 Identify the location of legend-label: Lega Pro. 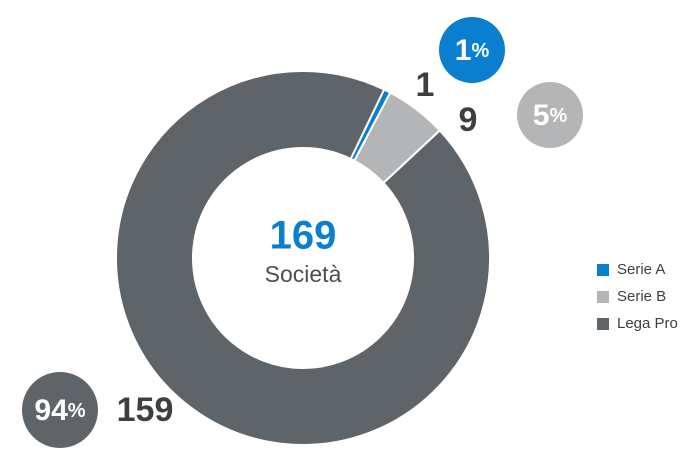
(647, 323).